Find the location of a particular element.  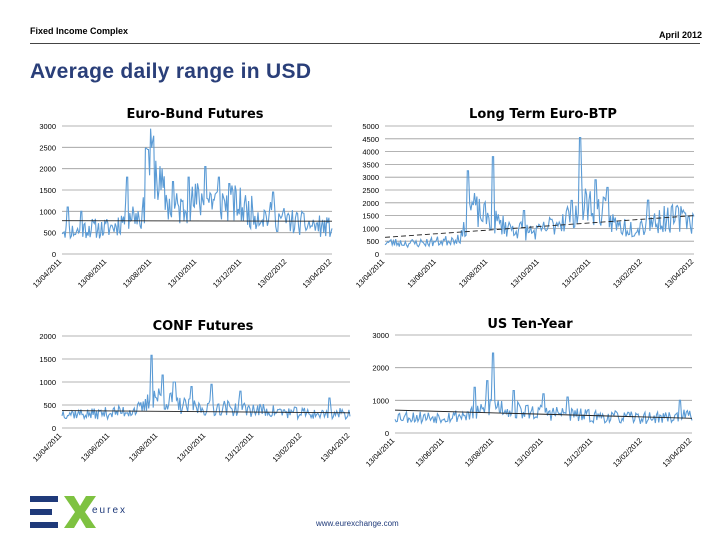

chart-title: US Ten-Year is located at coordinates (530, 324).